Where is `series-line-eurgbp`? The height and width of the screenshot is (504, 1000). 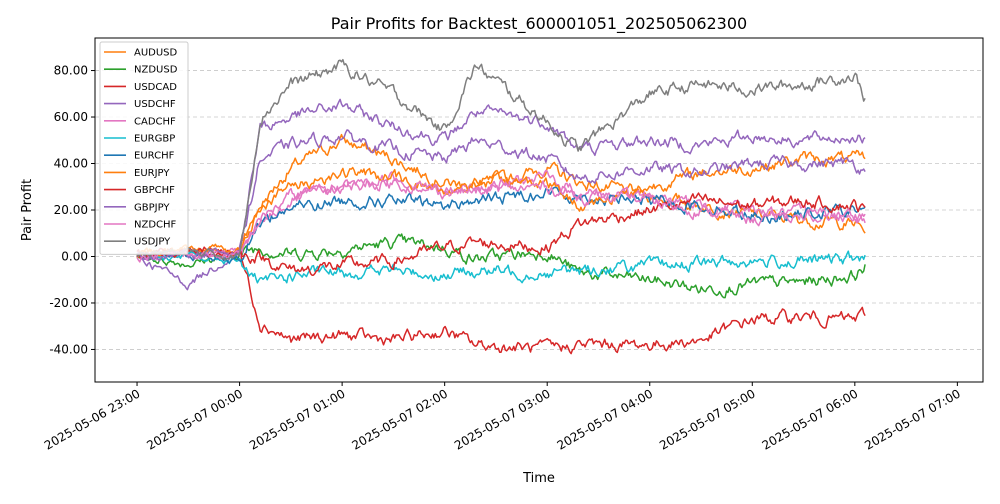 series-line-eurgbp is located at coordinates (501, 267).